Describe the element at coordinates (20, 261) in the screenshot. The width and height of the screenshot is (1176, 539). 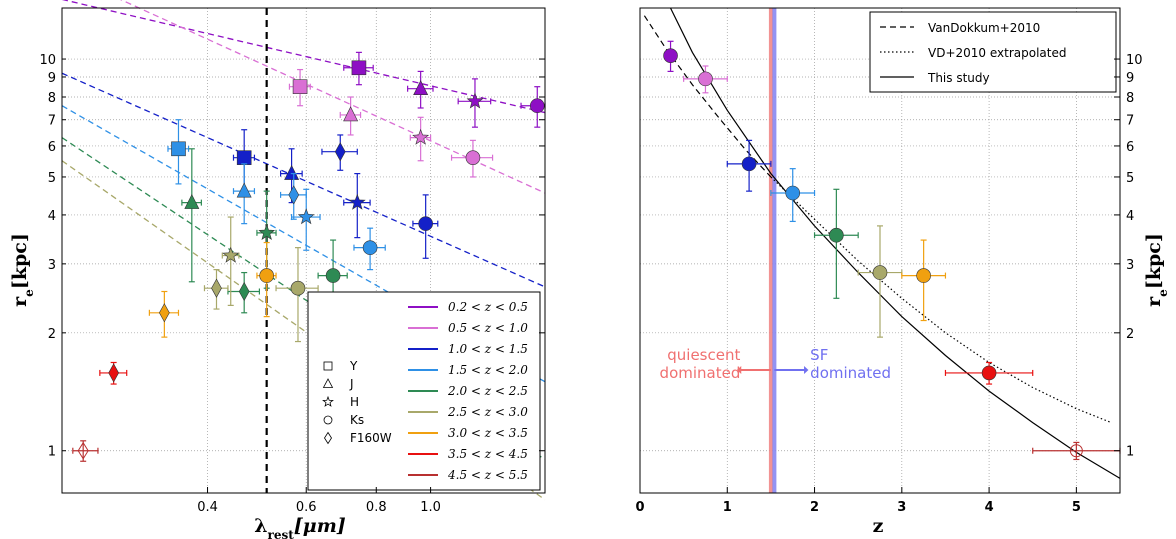
I see `left-ylabel-unit: [kpc]` at that location.